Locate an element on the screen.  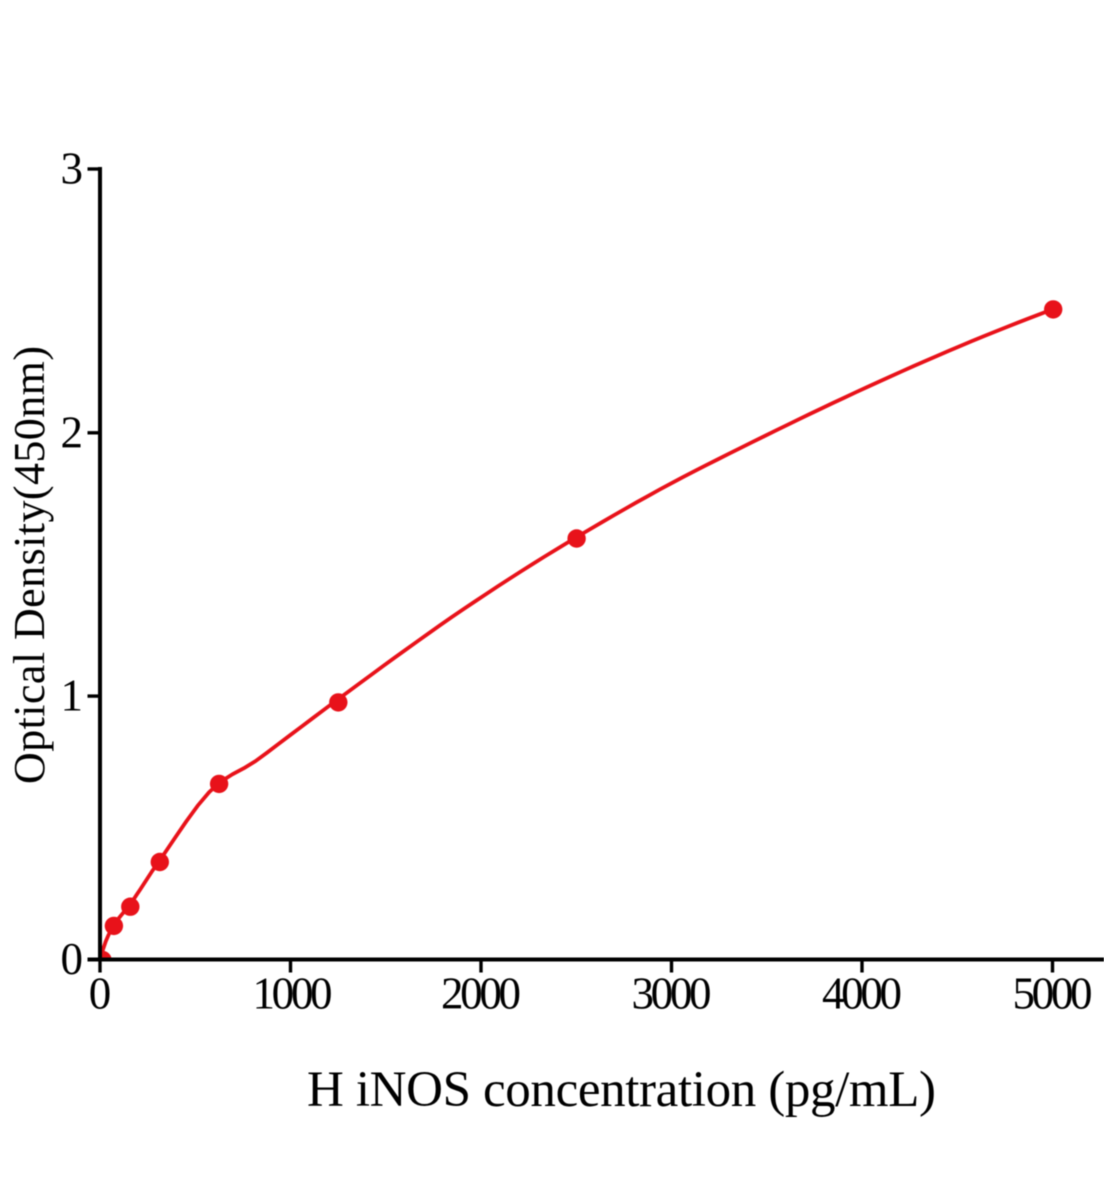
svg-text: 5000 is located at coordinates (1053, 994).